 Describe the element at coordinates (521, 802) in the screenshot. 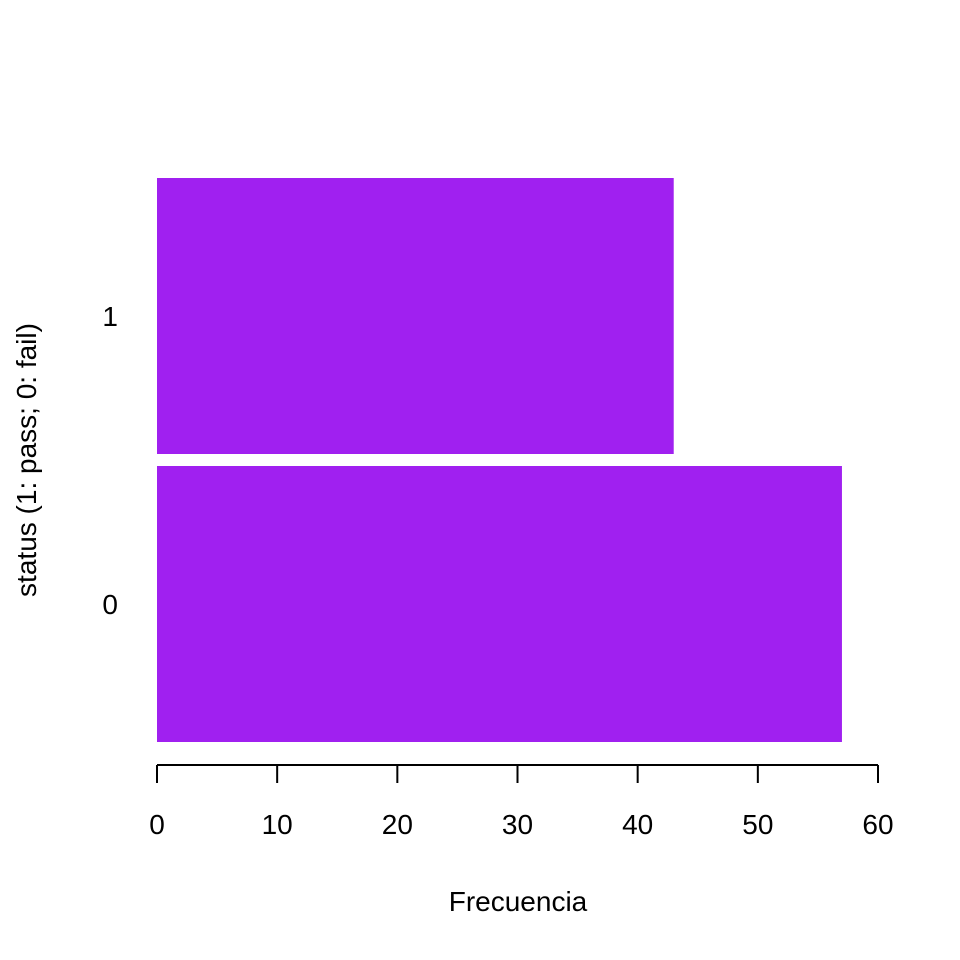

I see `x-axis: 0 10 20 30 40 50 60` at that location.